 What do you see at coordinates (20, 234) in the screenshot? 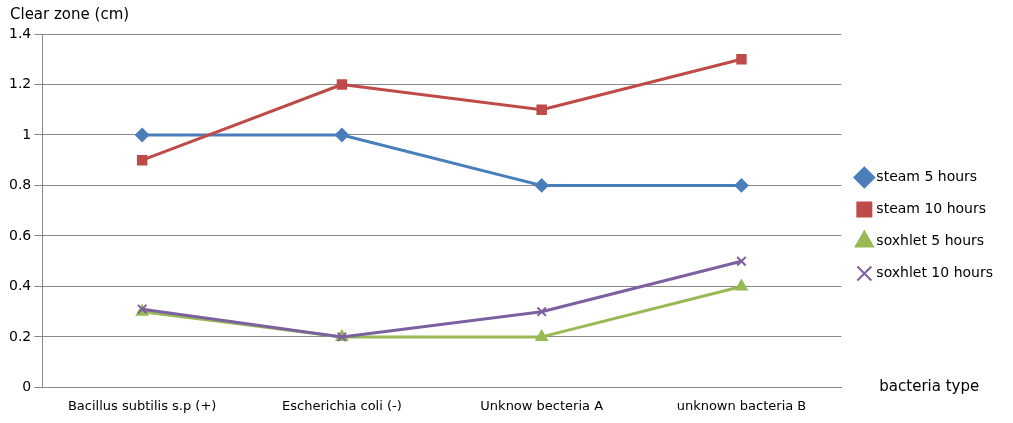
I see `y-tick-label: 0.6` at bounding box center [20, 234].